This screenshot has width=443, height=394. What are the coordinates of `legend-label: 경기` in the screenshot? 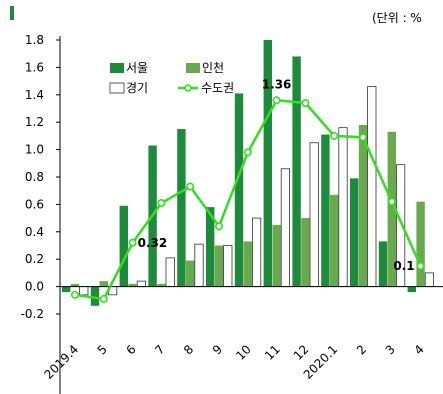 It's located at (137, 88).